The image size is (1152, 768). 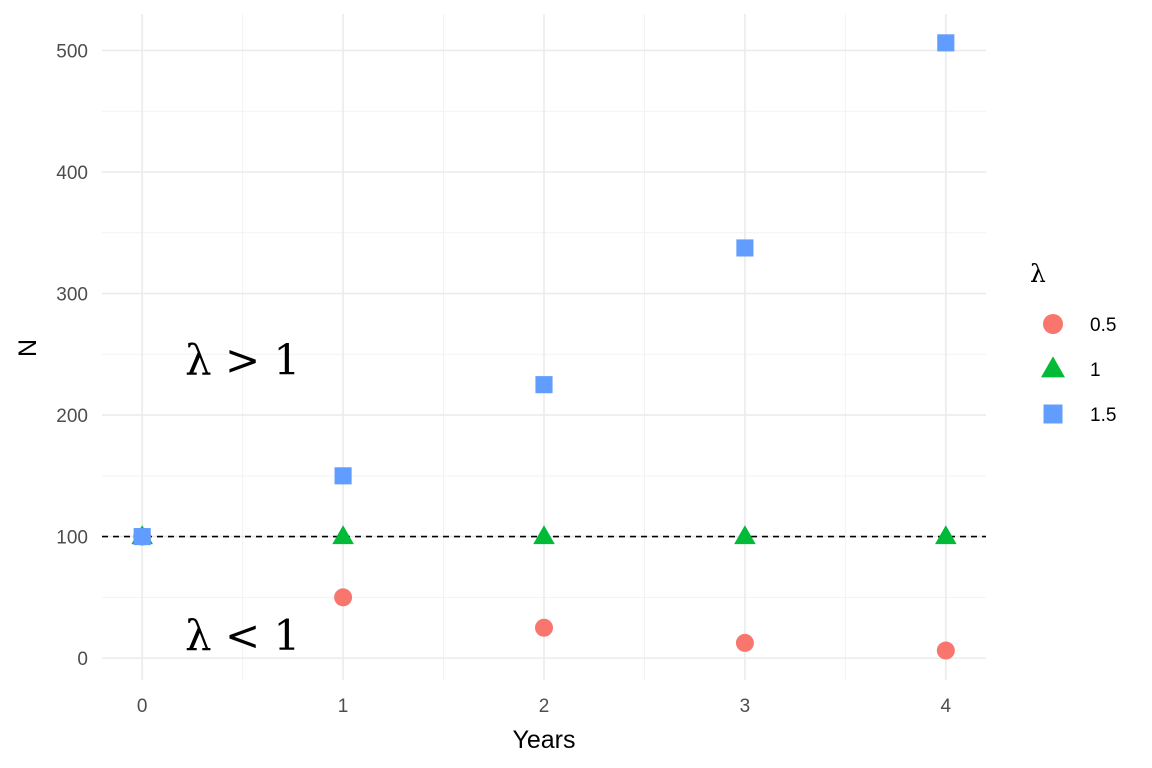 I want to click on x-tick-label: 1, so click(x=343, y=706).